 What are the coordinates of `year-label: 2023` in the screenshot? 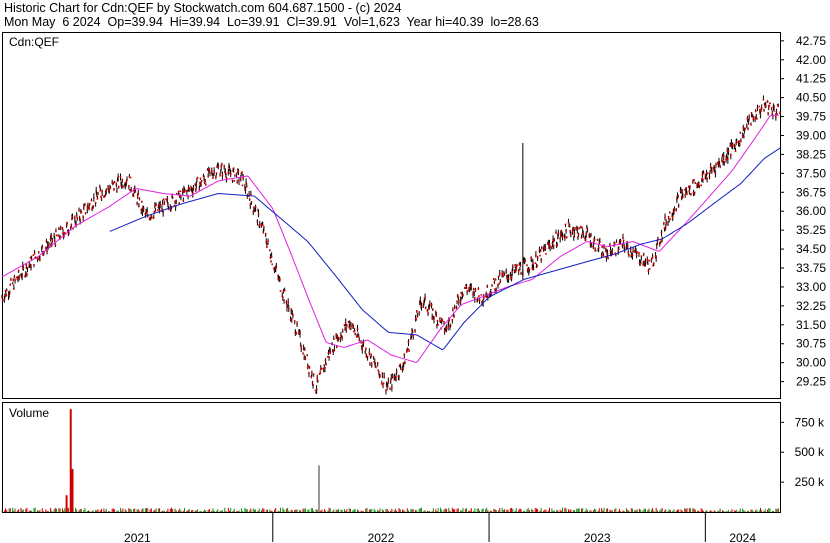 It's located at (597, 537).